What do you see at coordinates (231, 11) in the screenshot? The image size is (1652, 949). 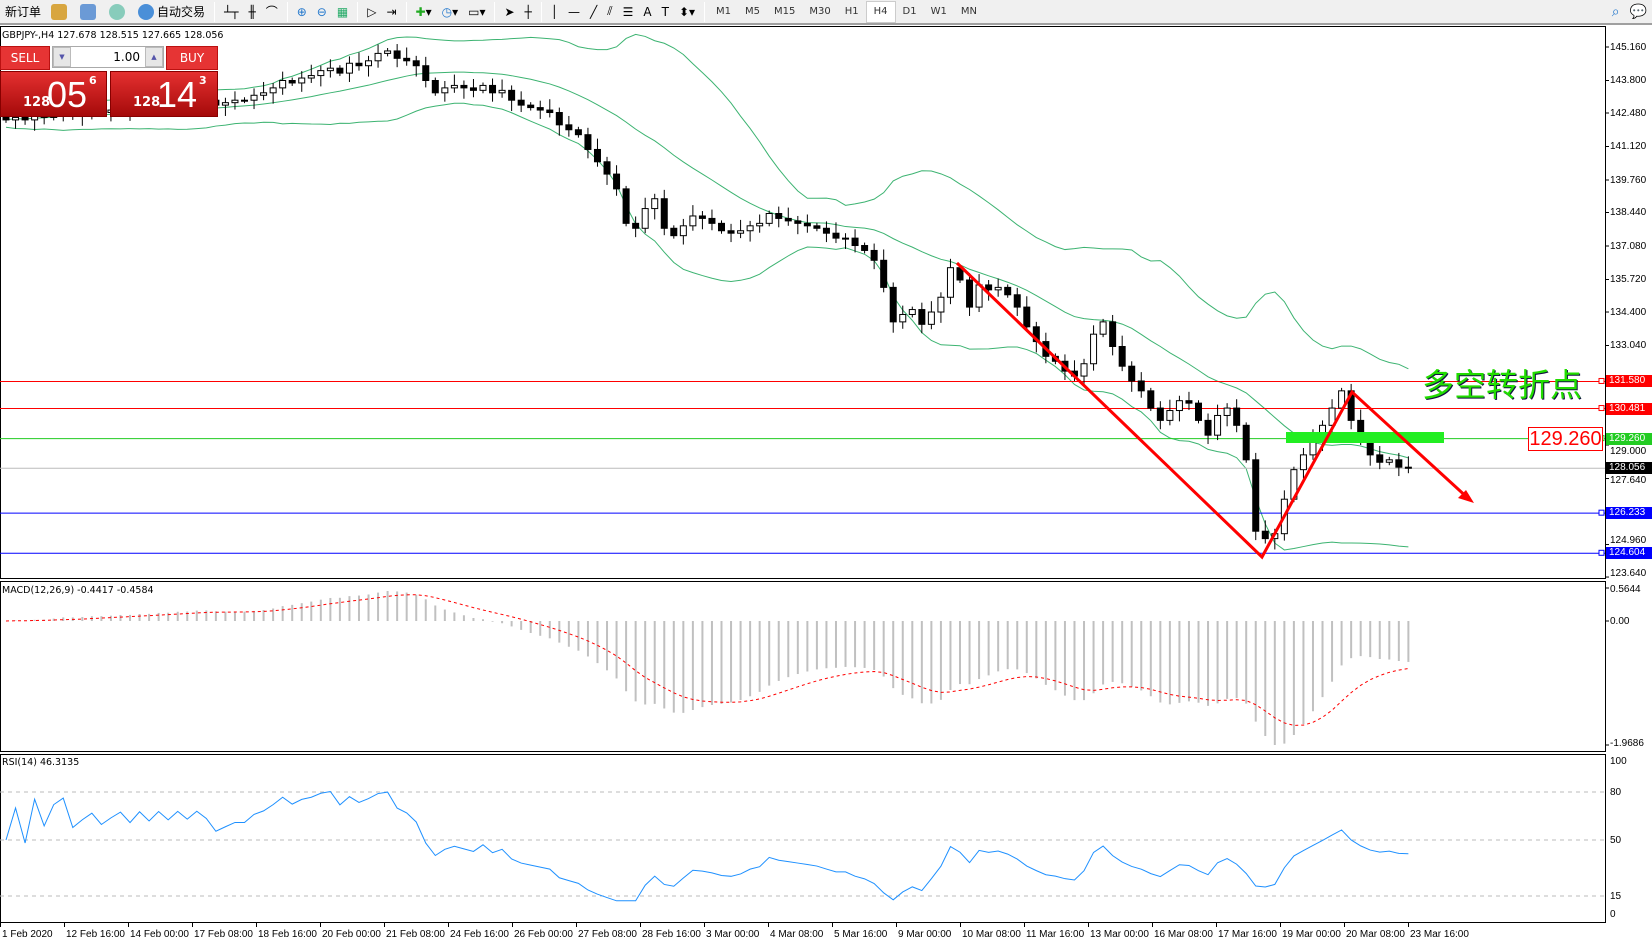 I see `bar-chart-button: ┴┬` at bounding box center [231, 11].